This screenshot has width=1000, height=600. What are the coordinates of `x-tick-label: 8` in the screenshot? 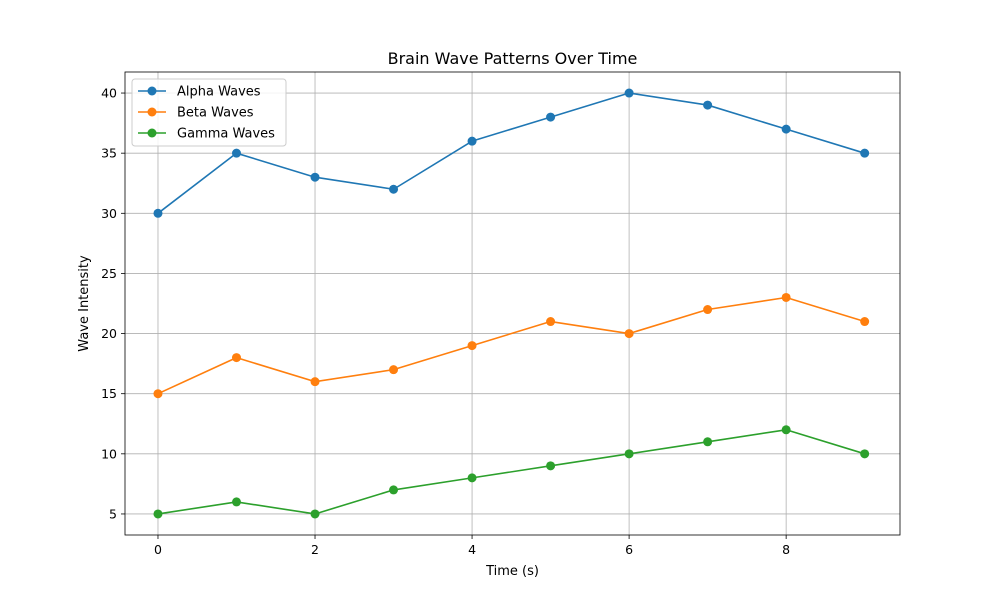 It's located at (786, 549).